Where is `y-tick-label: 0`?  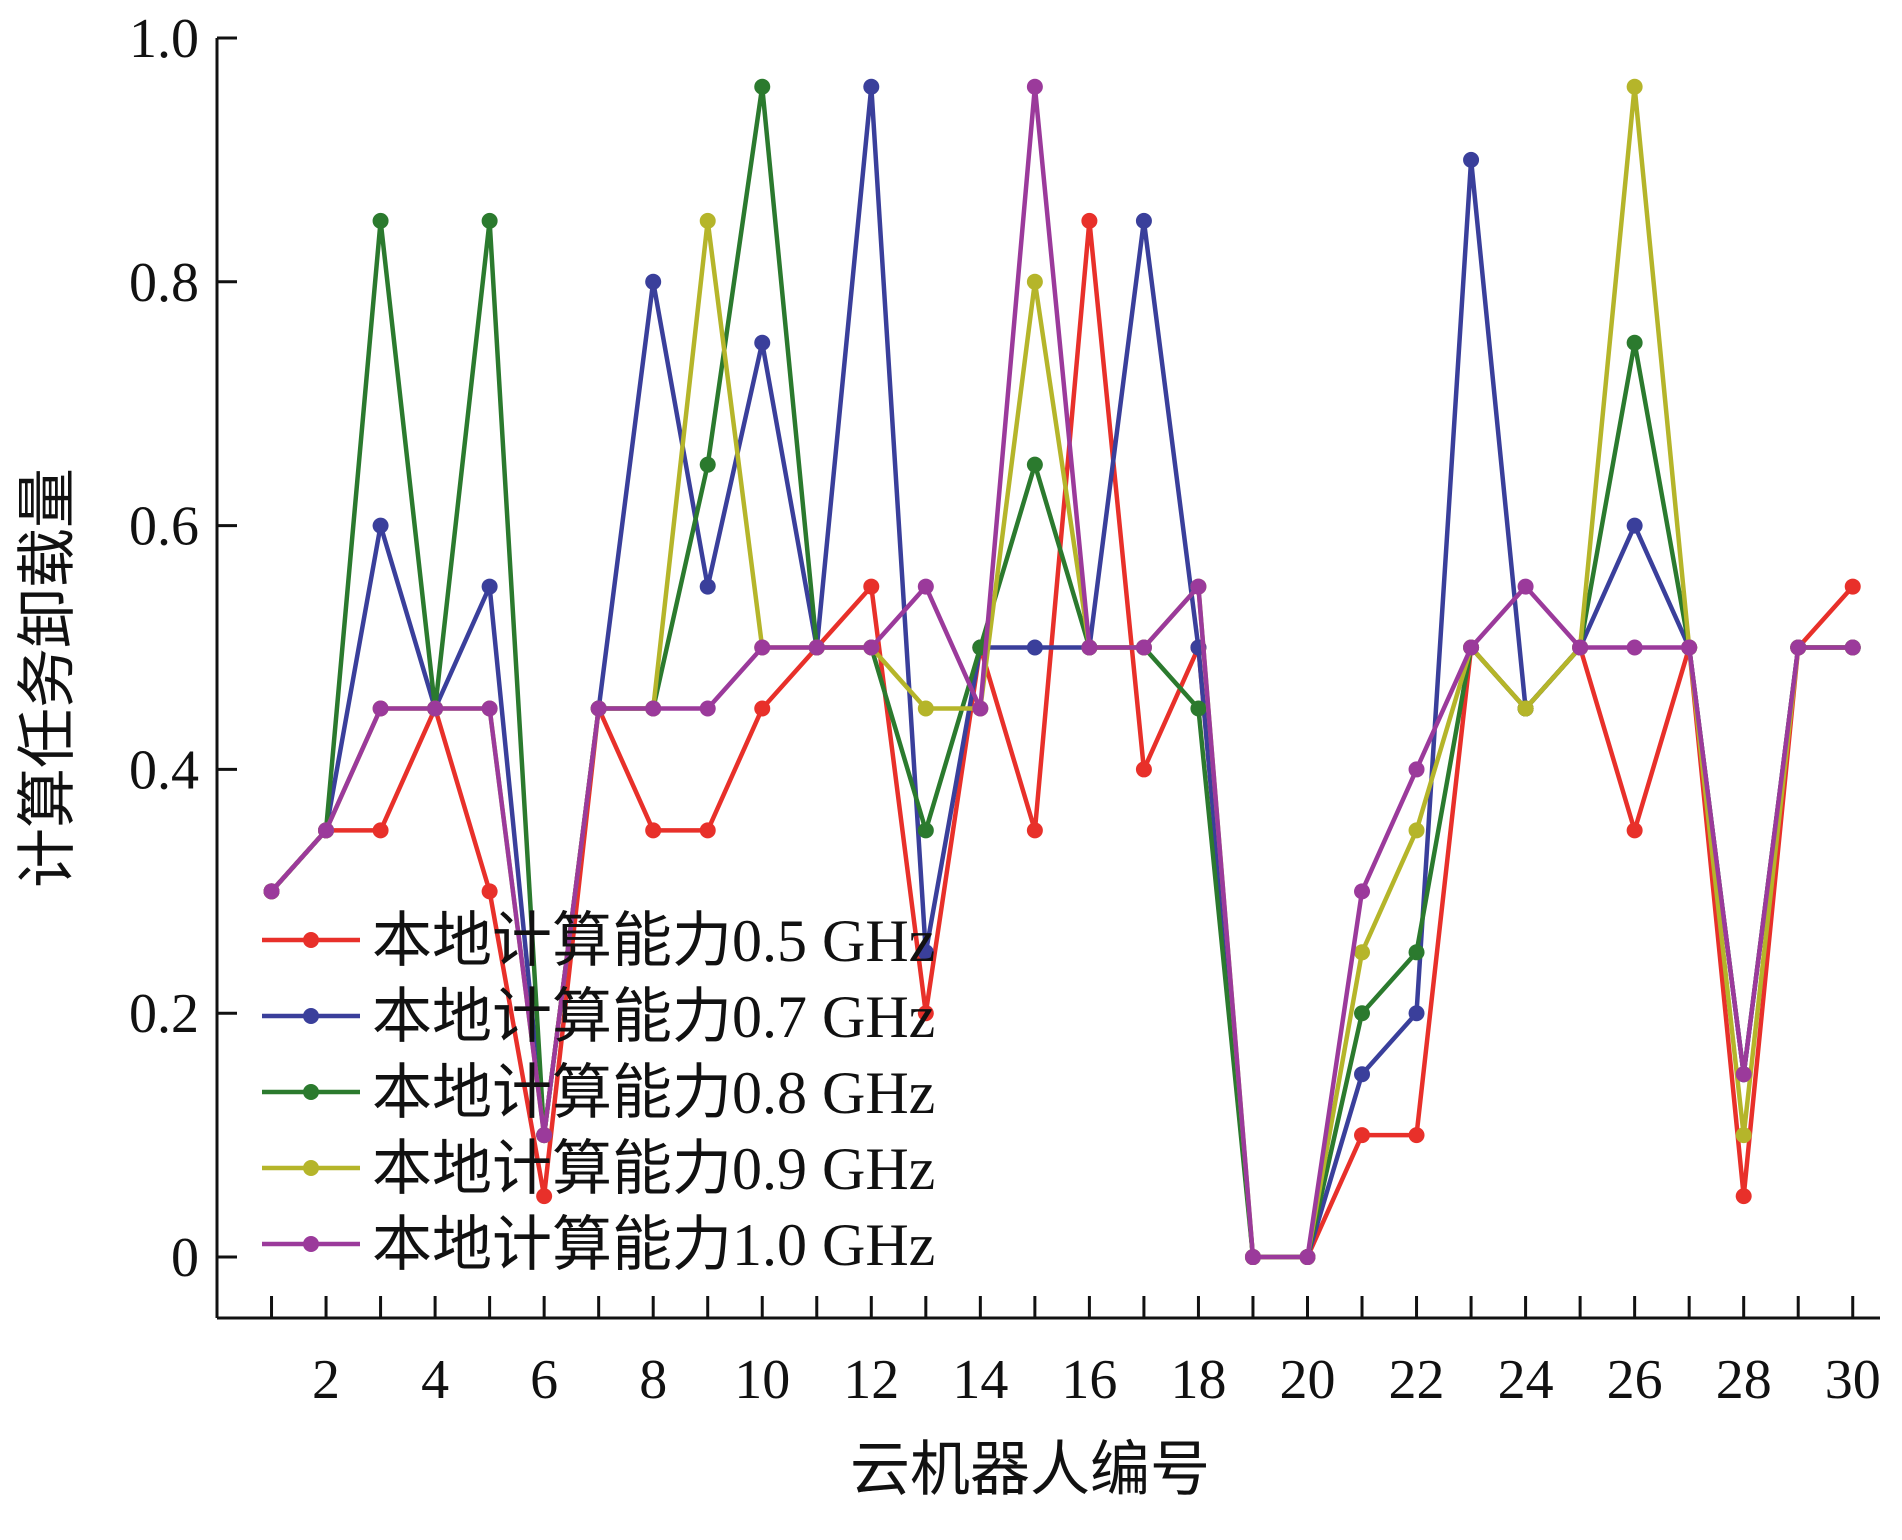 y-tick-label: 0 is located at coordinates (185, 1258).